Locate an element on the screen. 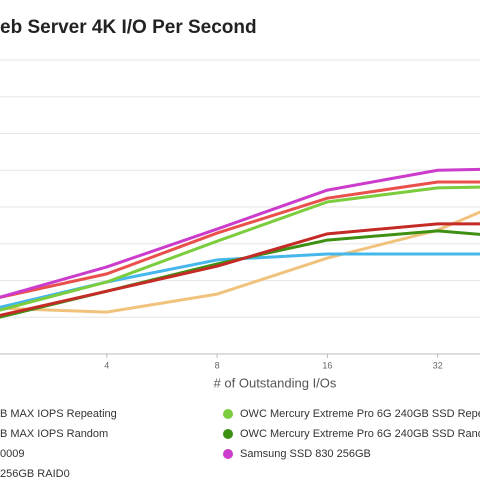  x-tick-label: 4 is located at coordinates (106, 365).